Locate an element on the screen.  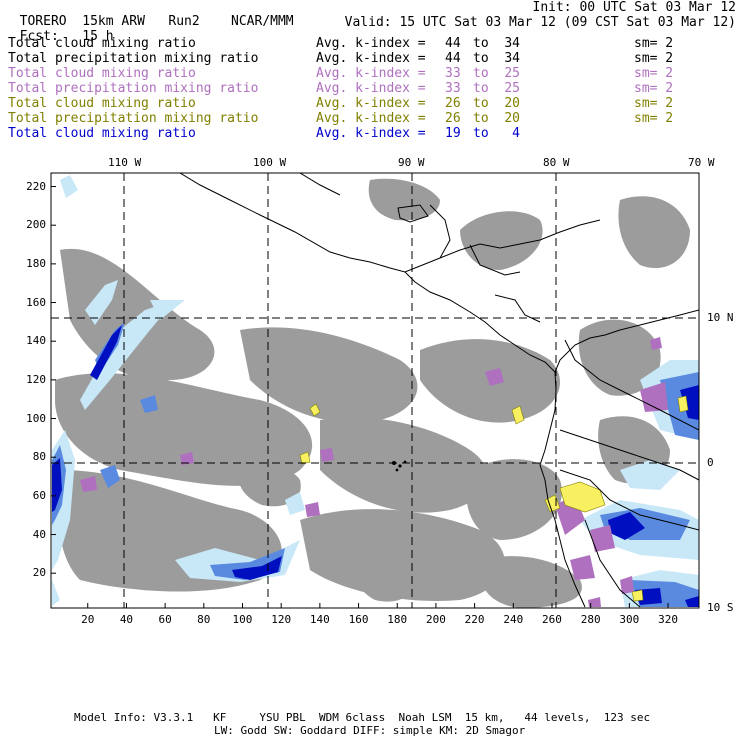
y-tick-label: 220 is located at coordinates (36, 186).